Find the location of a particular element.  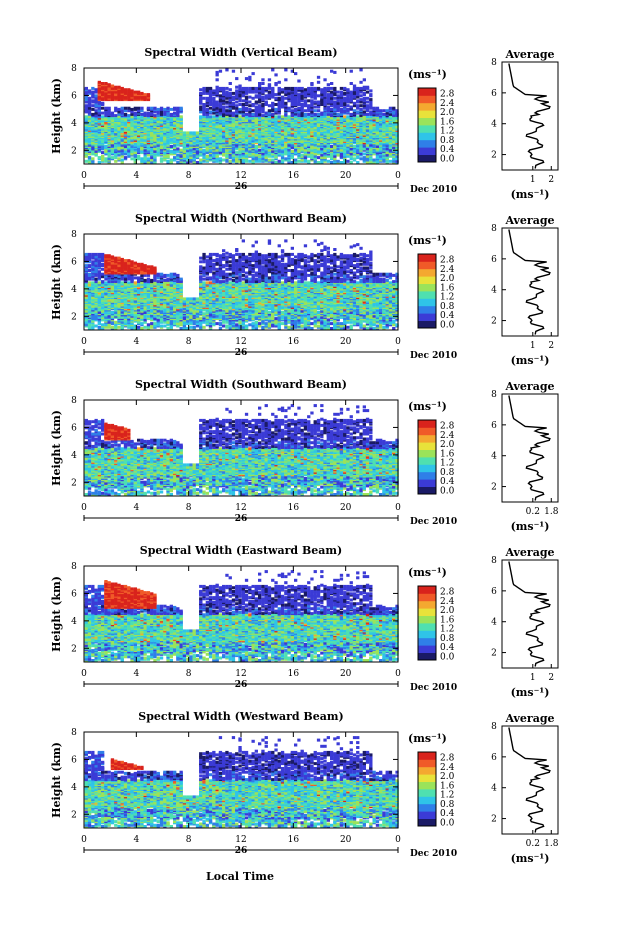

colorbar-swatch is located at coordinates (427, 106).